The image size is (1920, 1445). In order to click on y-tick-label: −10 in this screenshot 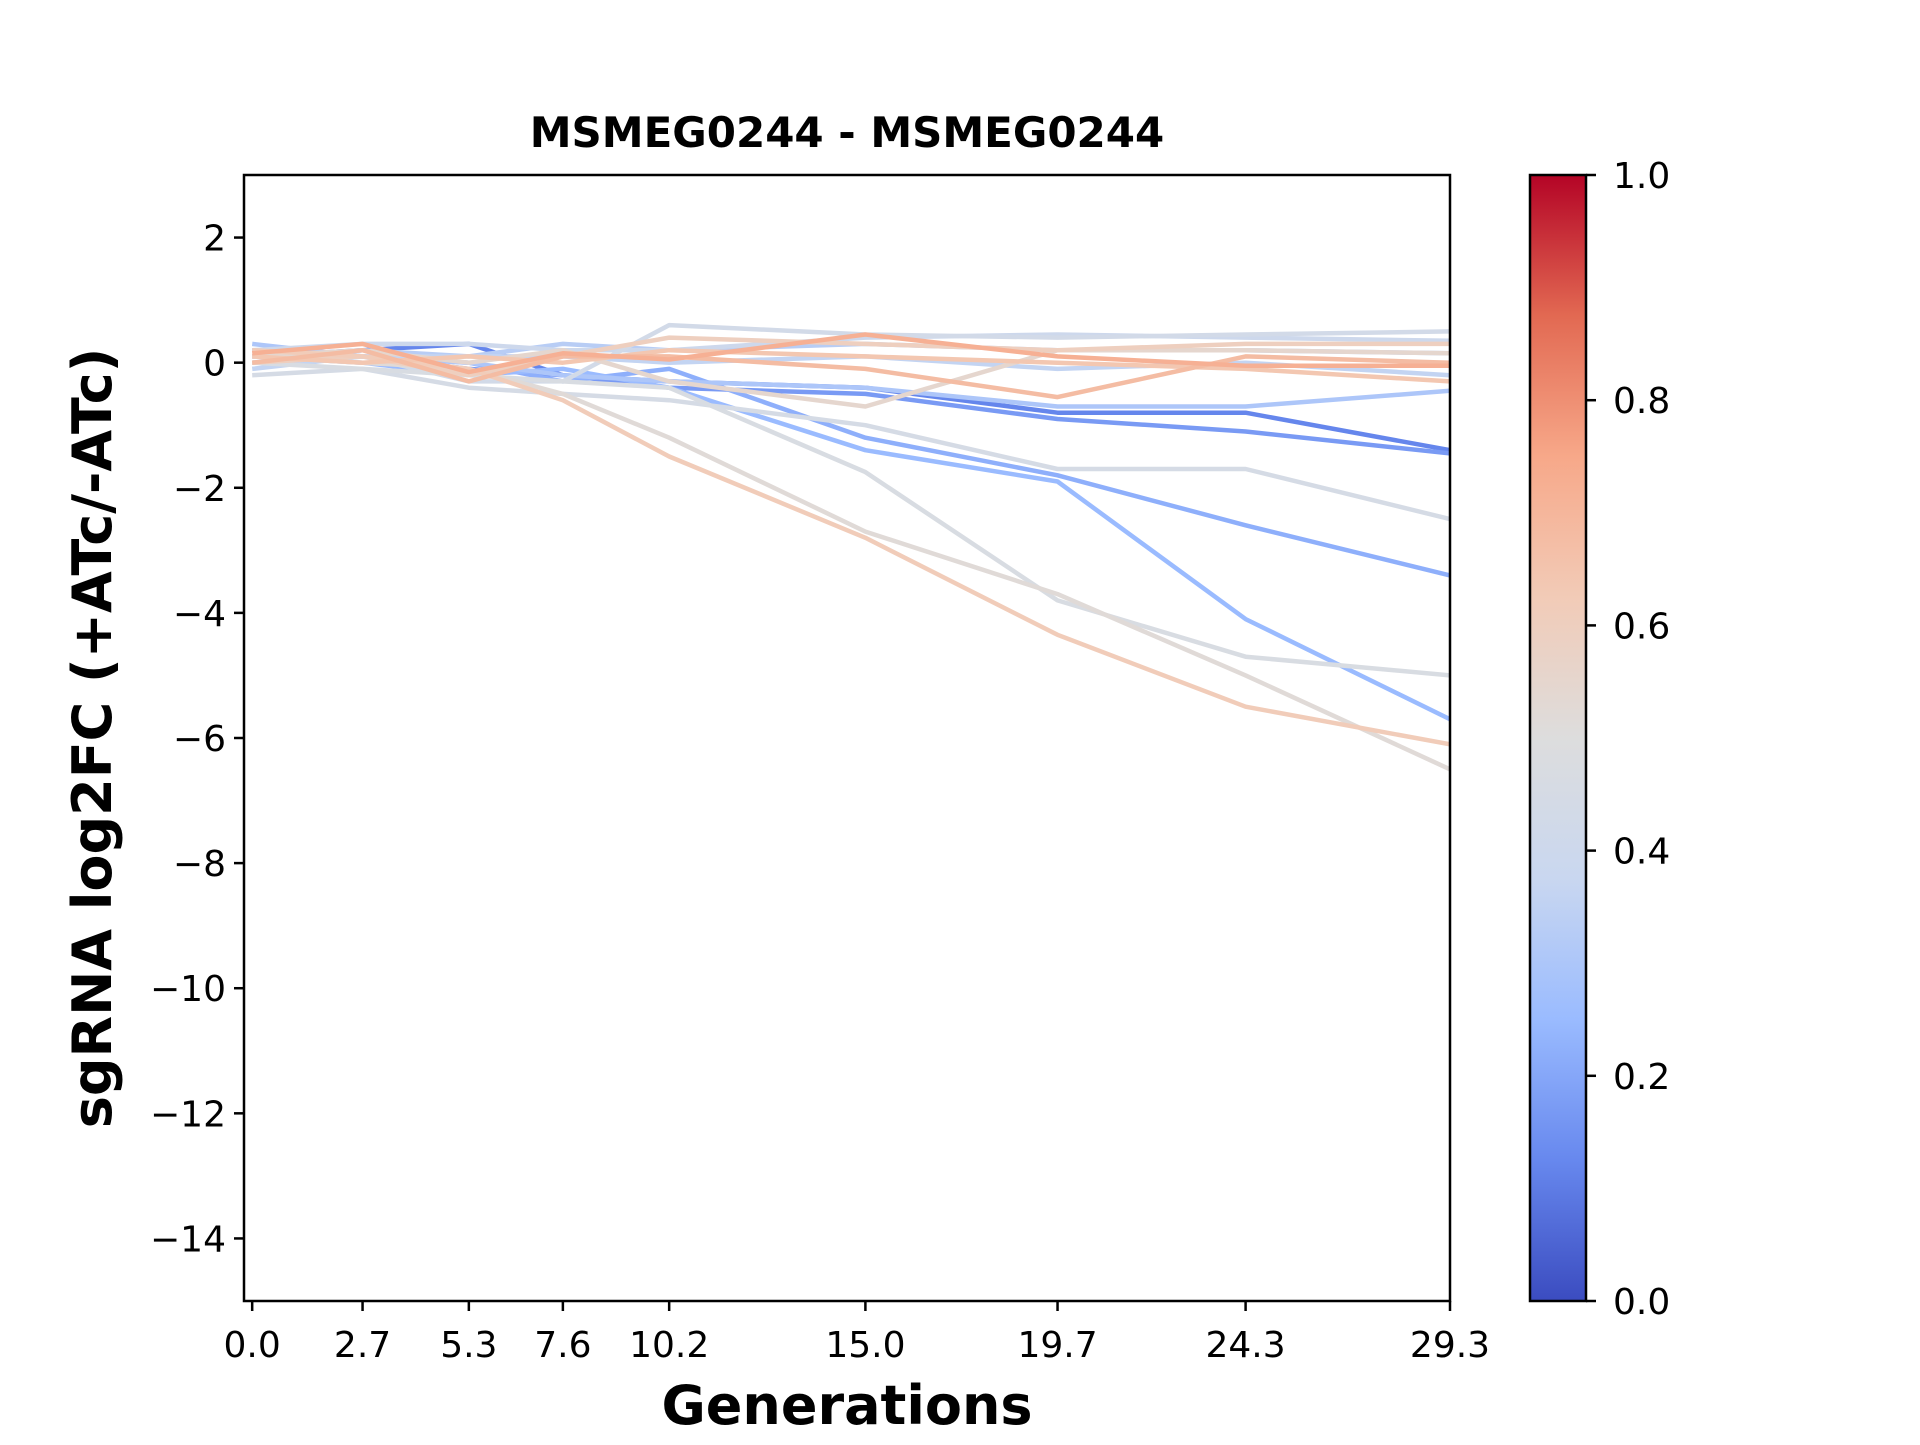, I will do `click(188, 989)`.